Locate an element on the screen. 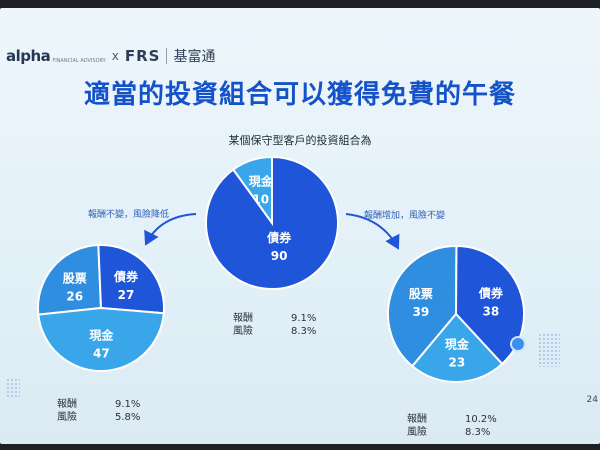 The width and height of the screenshot is (600, 450). decorative-dots-left is located at coordinates (13, 388).